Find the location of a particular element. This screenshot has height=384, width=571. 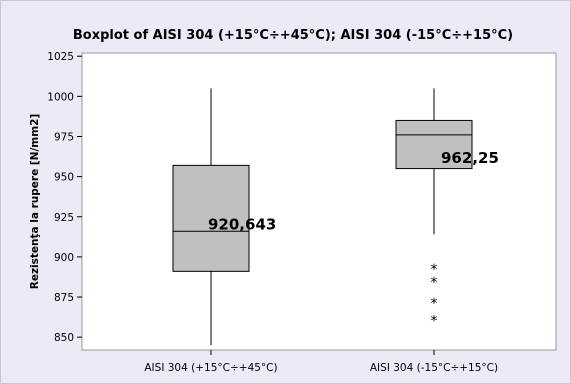

x-category-label: AISI 304 (-15°C÷+15°C) is located at coordinates (434, 368).